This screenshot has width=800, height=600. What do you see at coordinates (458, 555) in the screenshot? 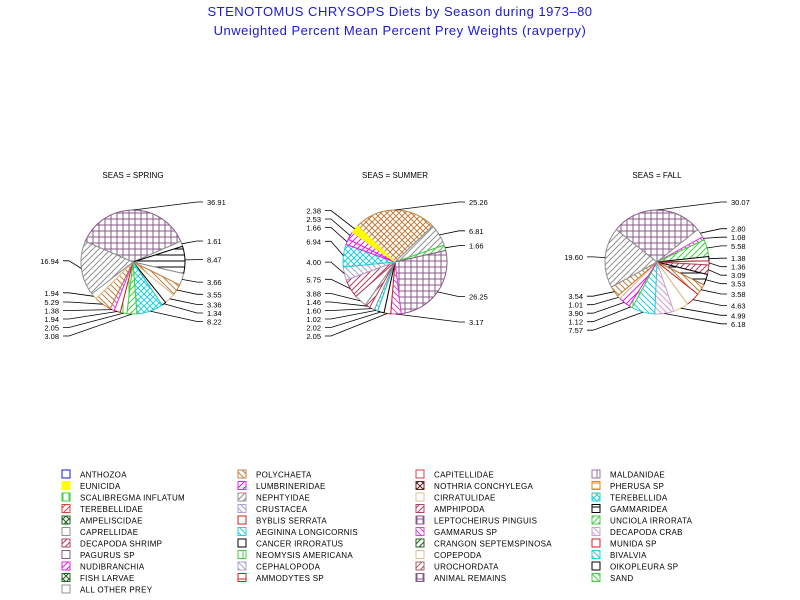
I see `legend-label: COPEPODA` at bounding box center [458, 555].